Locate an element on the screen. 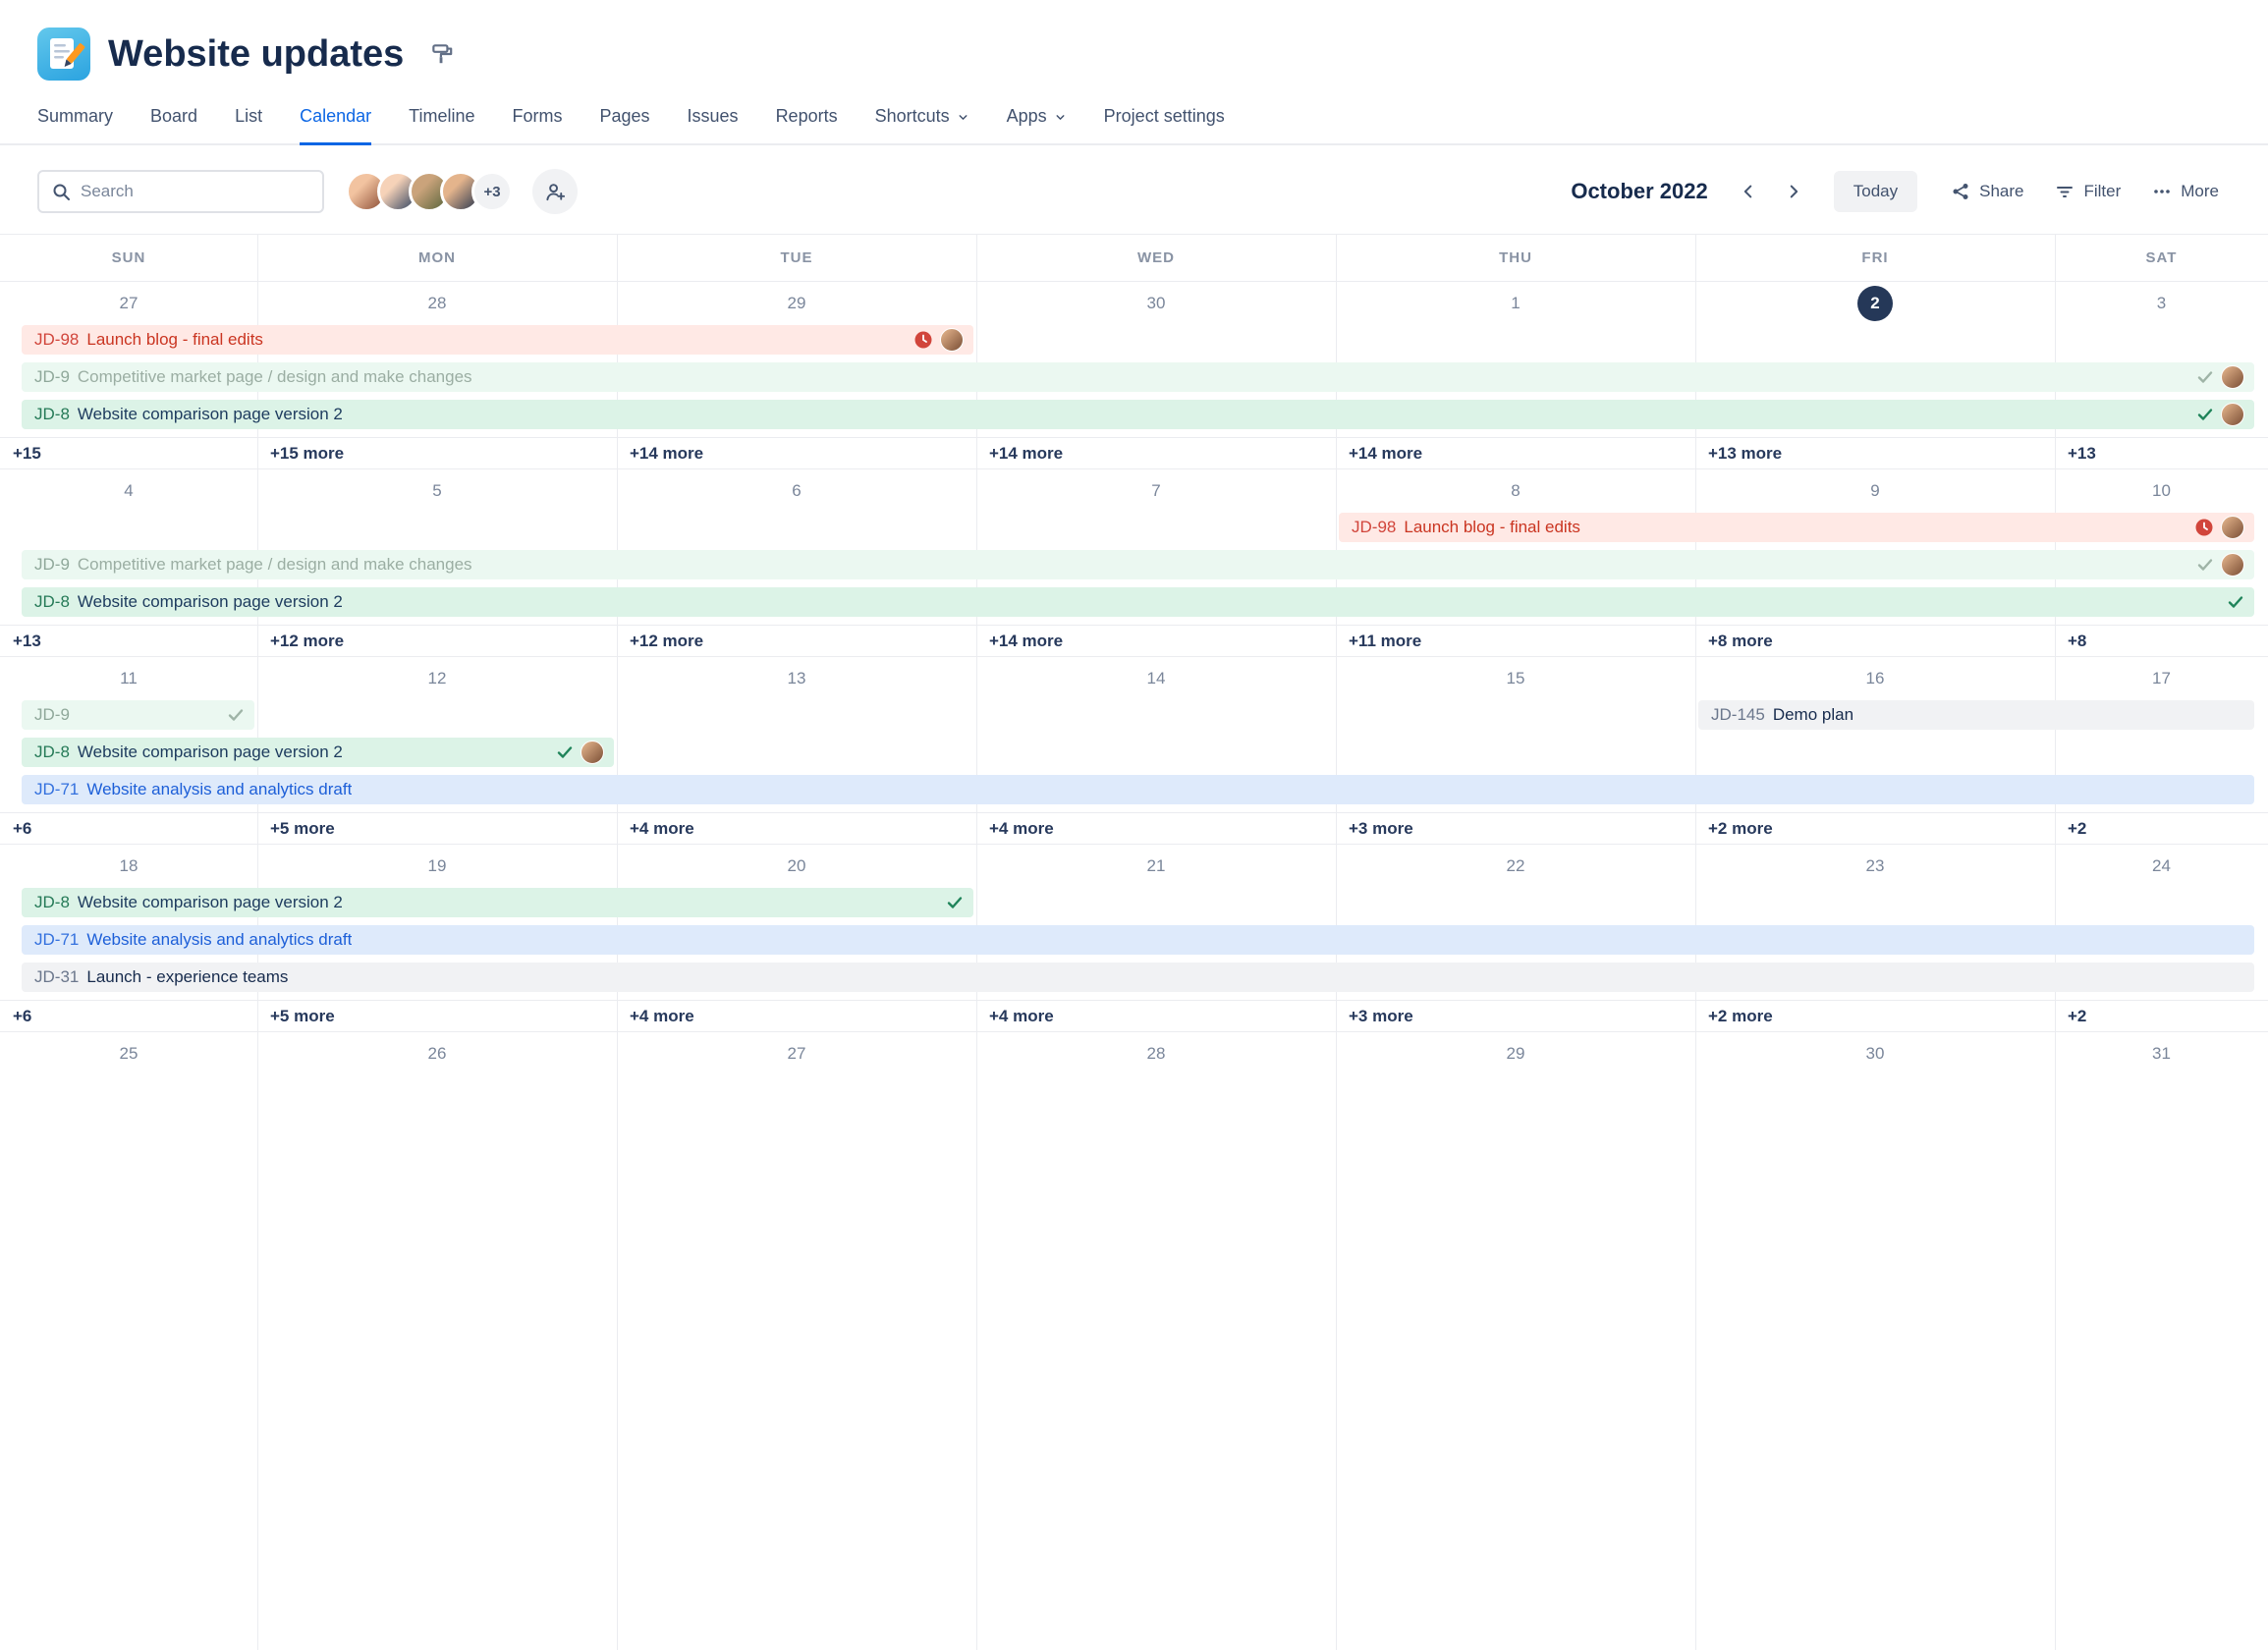 This screenshot has width=2268, height=1650. date-cell: 15 is located at coordinates (1515, 678).